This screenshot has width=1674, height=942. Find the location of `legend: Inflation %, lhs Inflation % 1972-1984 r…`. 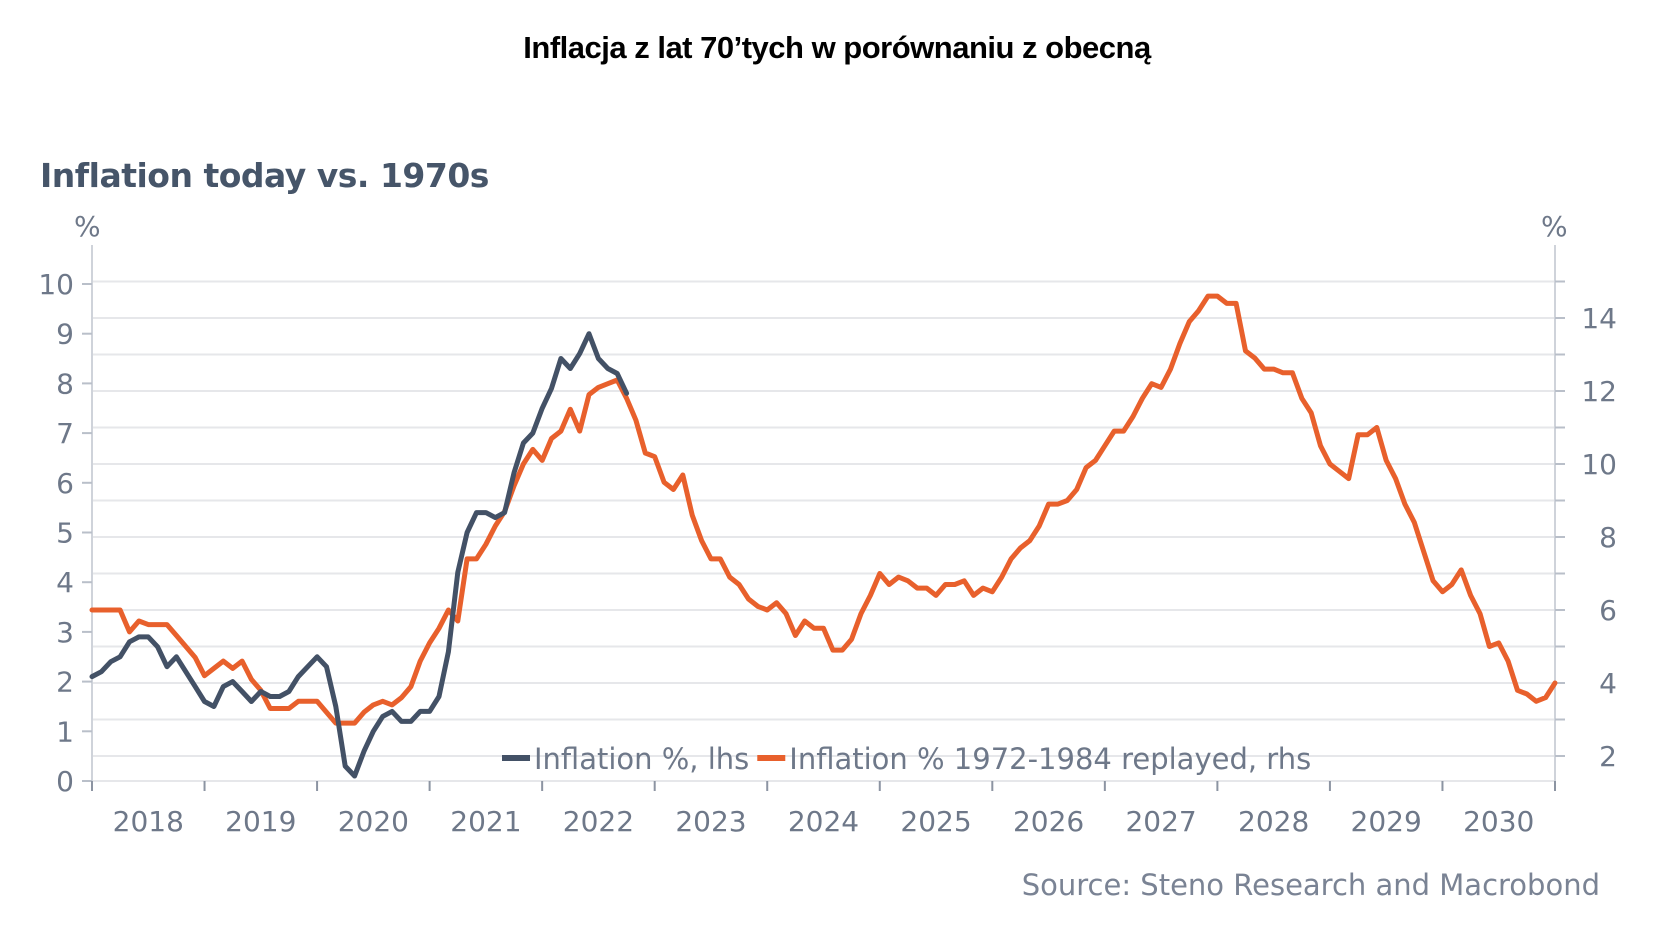

legend: Inflation %, lhs Inflation % 1972-1984 r… is located at coordinates (906, 759).